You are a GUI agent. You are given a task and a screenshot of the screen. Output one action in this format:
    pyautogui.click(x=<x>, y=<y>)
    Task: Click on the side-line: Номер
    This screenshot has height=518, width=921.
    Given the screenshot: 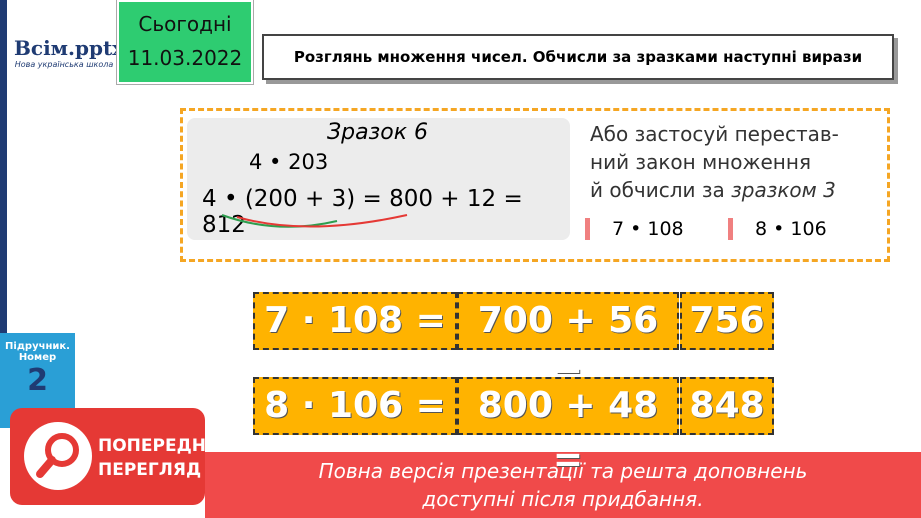 What is the action you would take?
    pyautogui.click(x=37, y=357)
    